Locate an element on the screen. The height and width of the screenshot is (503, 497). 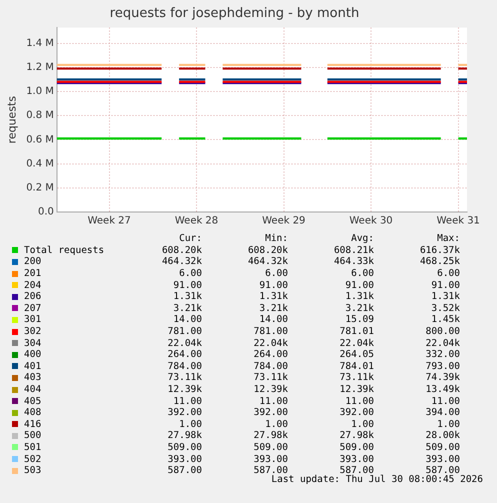
x-tick-label: Week 27 is located at coordinates (109, 221).